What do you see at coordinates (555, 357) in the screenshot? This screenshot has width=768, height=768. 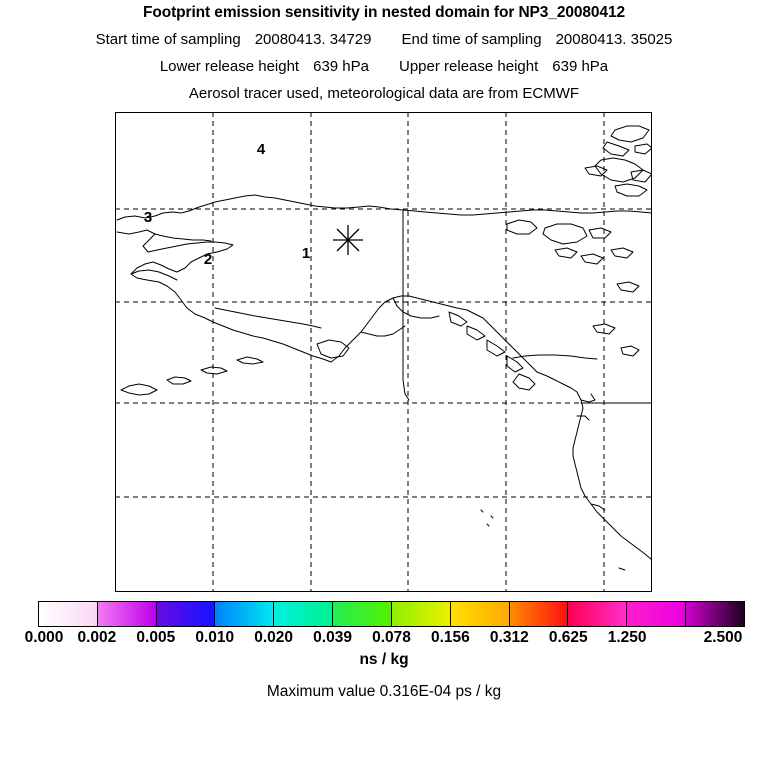 I see `border-alaska-yukon-coastal` at bounding box center [555, 357].